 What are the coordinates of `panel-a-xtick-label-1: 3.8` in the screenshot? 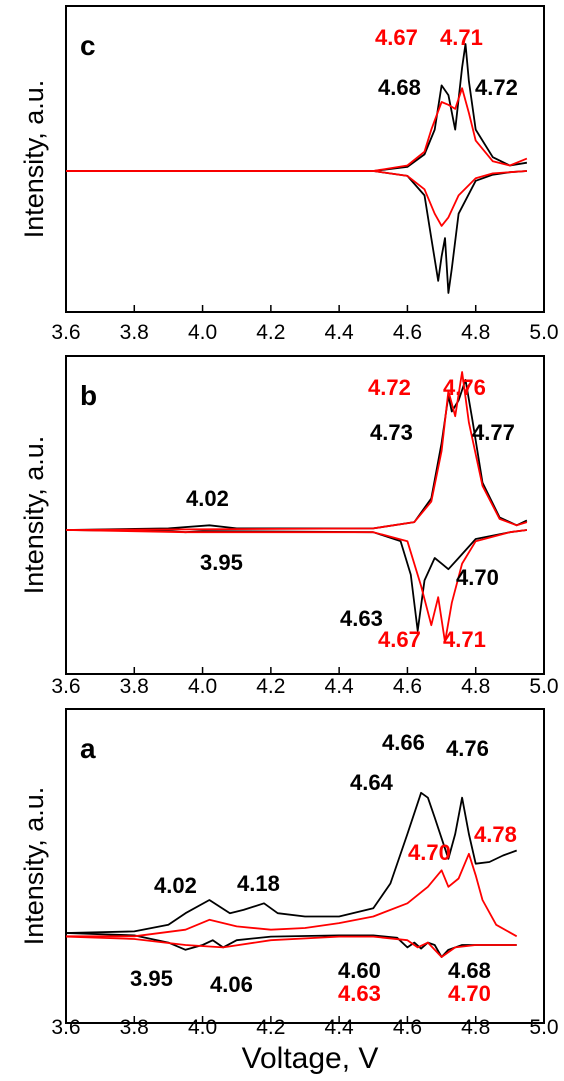 It's located at (134, 1027).